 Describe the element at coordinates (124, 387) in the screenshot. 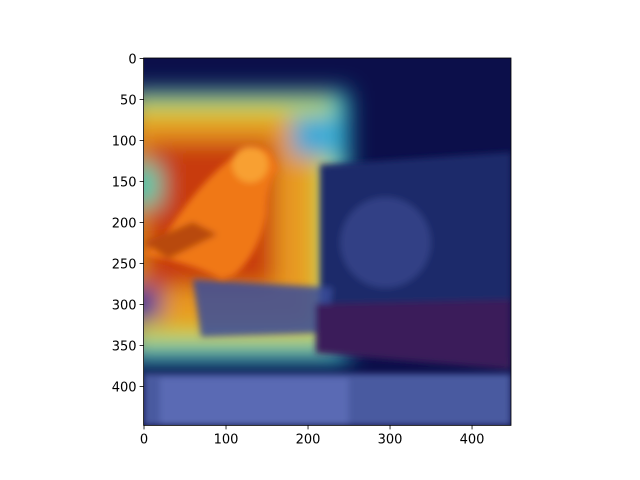

I see `y-tick-label: 400` at that location.